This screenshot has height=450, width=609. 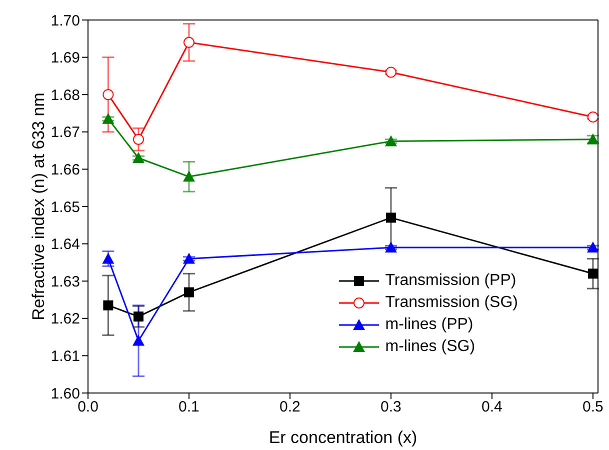 What do you see at coordinates (65, 133) in the screenshot?
I see `y-tick-label: 1.67` at bounding box center [65, 133].